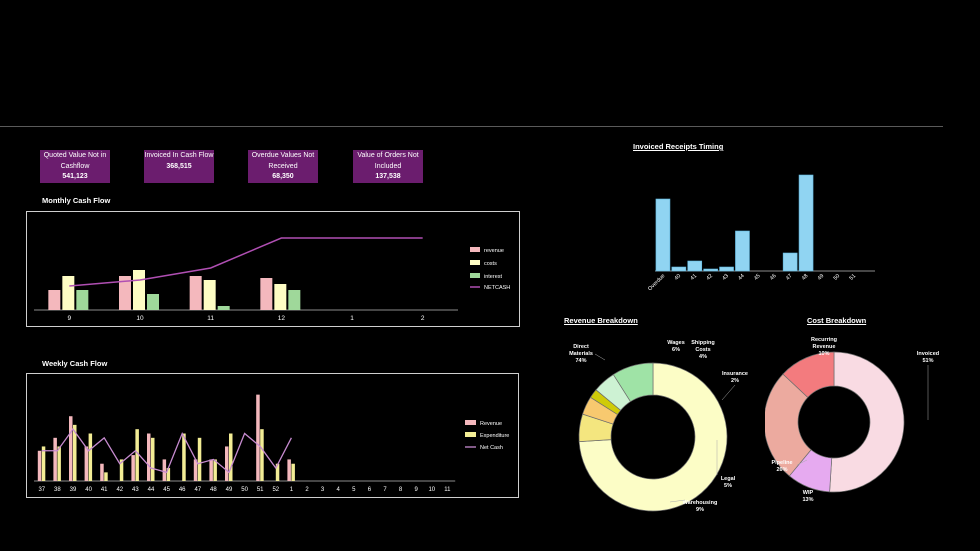  What do you see at coordinates (490, 264) in the screenshot?
I see `legend-label: costs` at bounding box center [490, 264].